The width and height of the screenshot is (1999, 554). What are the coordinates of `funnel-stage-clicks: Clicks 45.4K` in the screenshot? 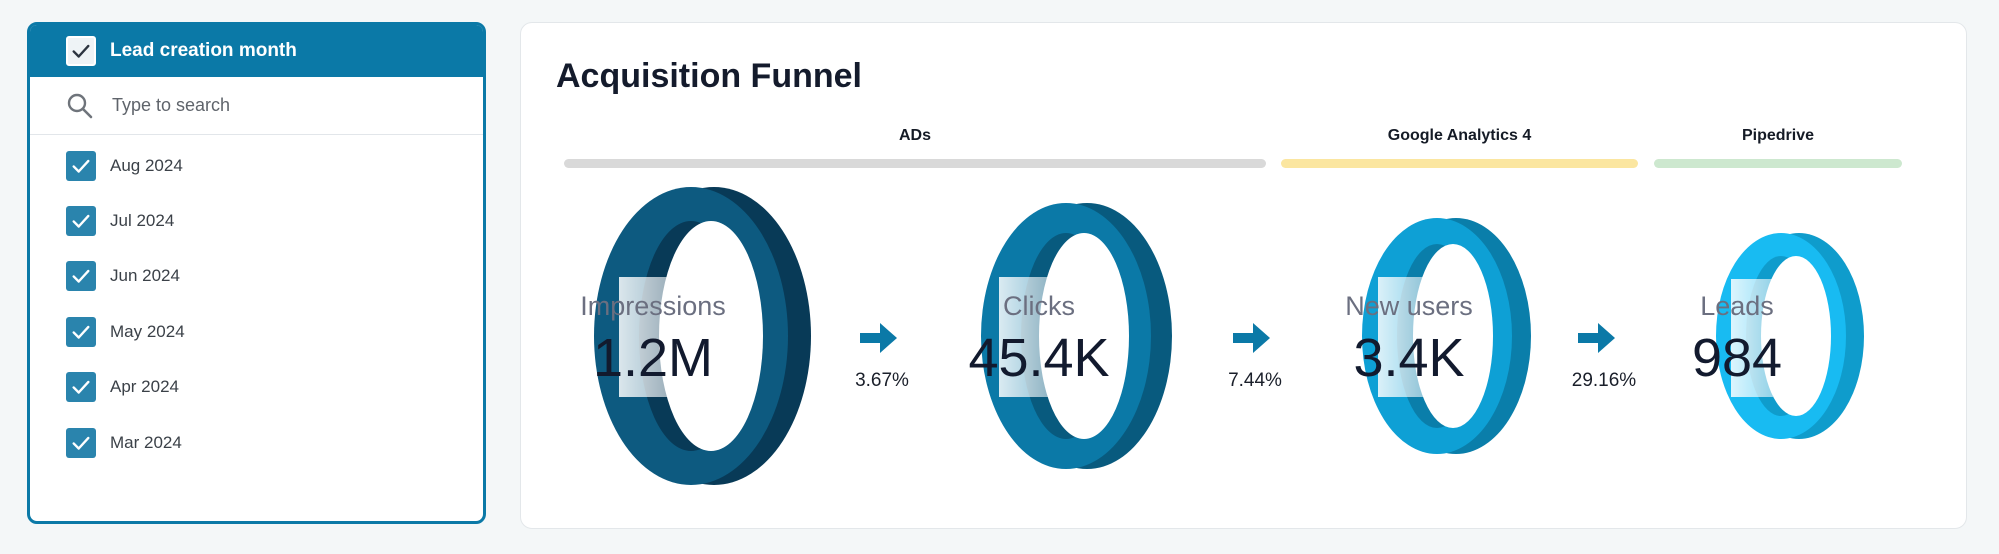 It's located at (1070, 336).